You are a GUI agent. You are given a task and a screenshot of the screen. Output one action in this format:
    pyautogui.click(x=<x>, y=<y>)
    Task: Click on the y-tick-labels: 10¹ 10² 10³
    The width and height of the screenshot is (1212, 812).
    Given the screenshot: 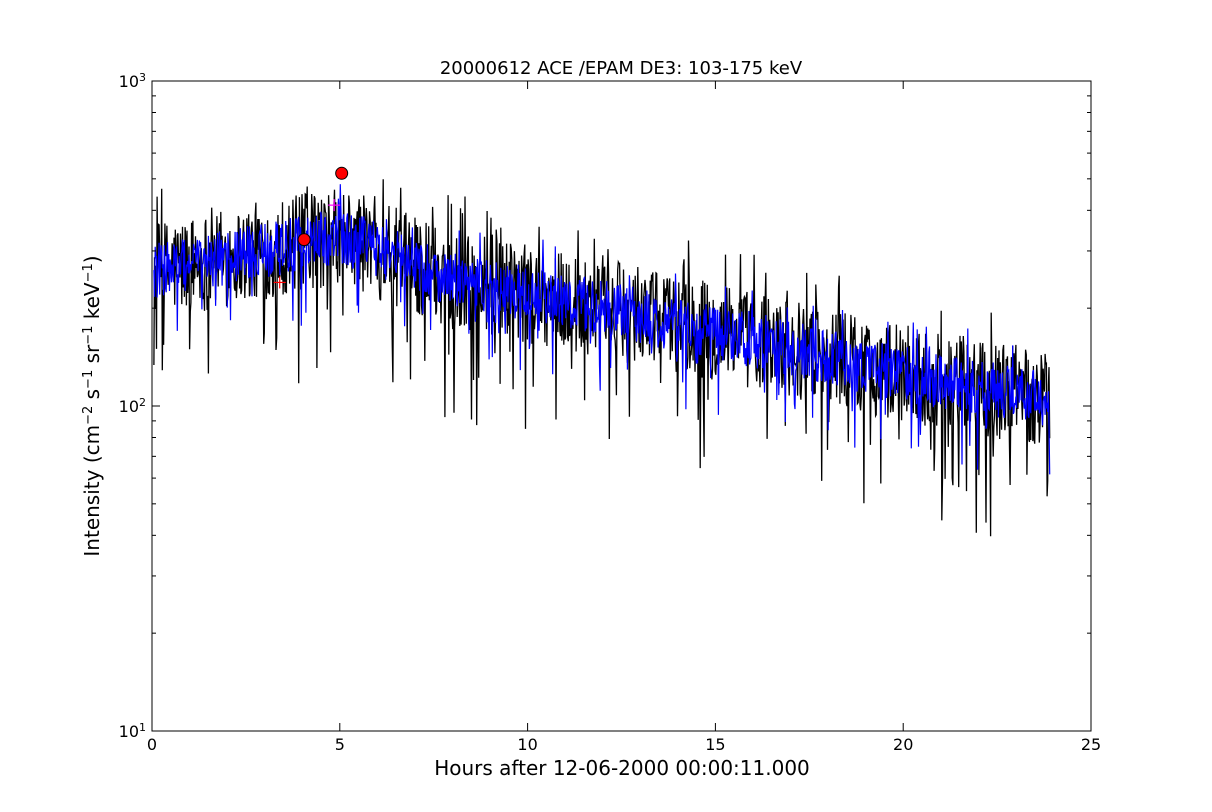 What is the action you would take?
    pyautogui.click(x=132, y=406)
    